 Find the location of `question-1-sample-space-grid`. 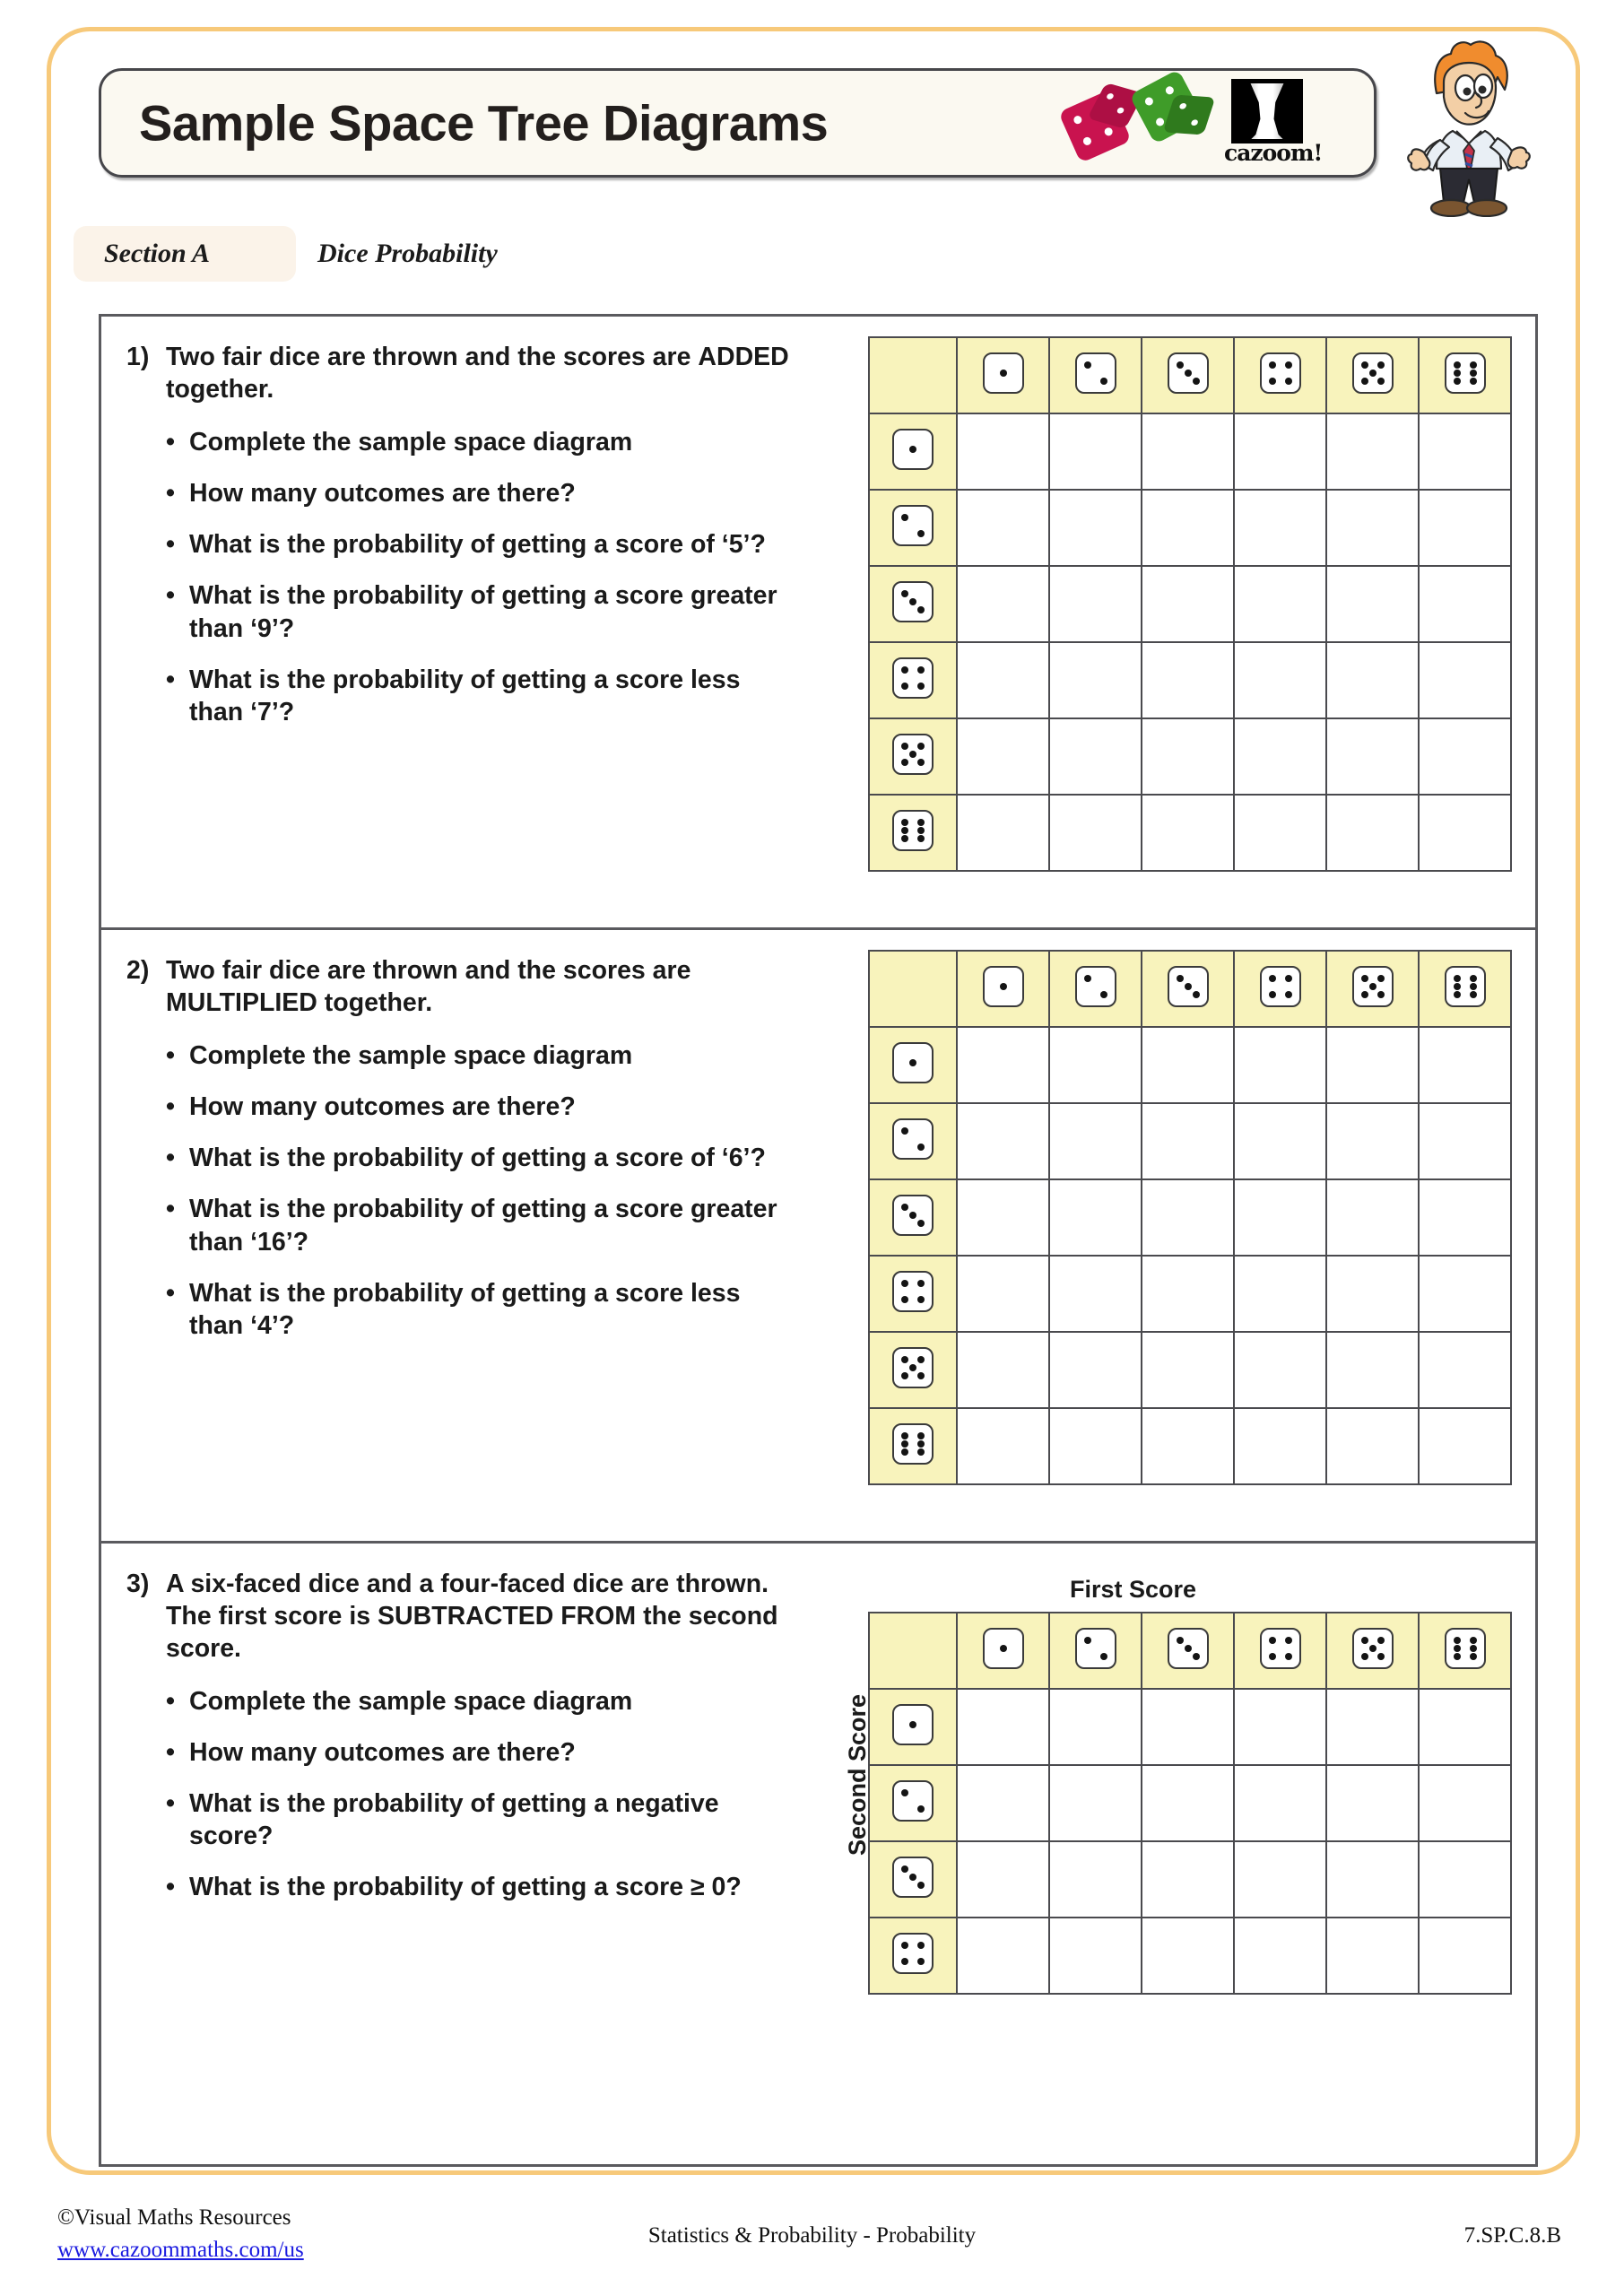

question-1-sample-space-grid is located at coordinates (1190, 604).